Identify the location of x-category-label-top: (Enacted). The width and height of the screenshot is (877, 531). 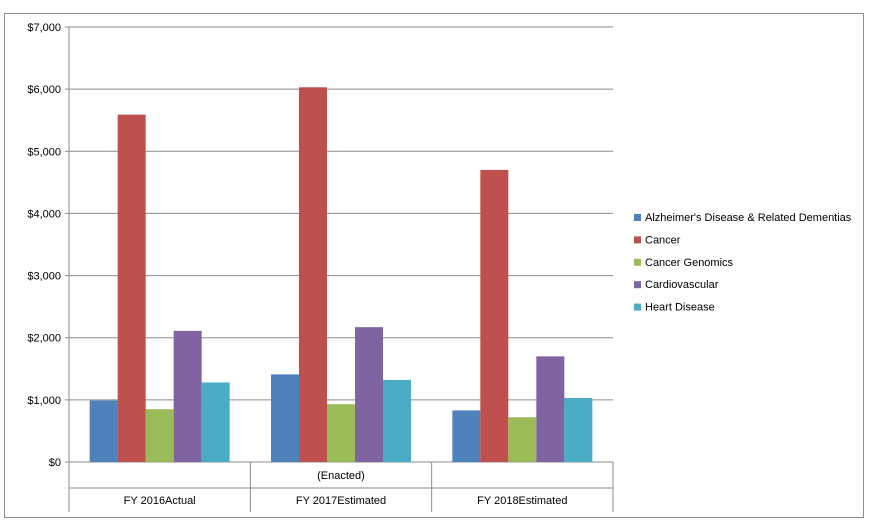
(341, 476).